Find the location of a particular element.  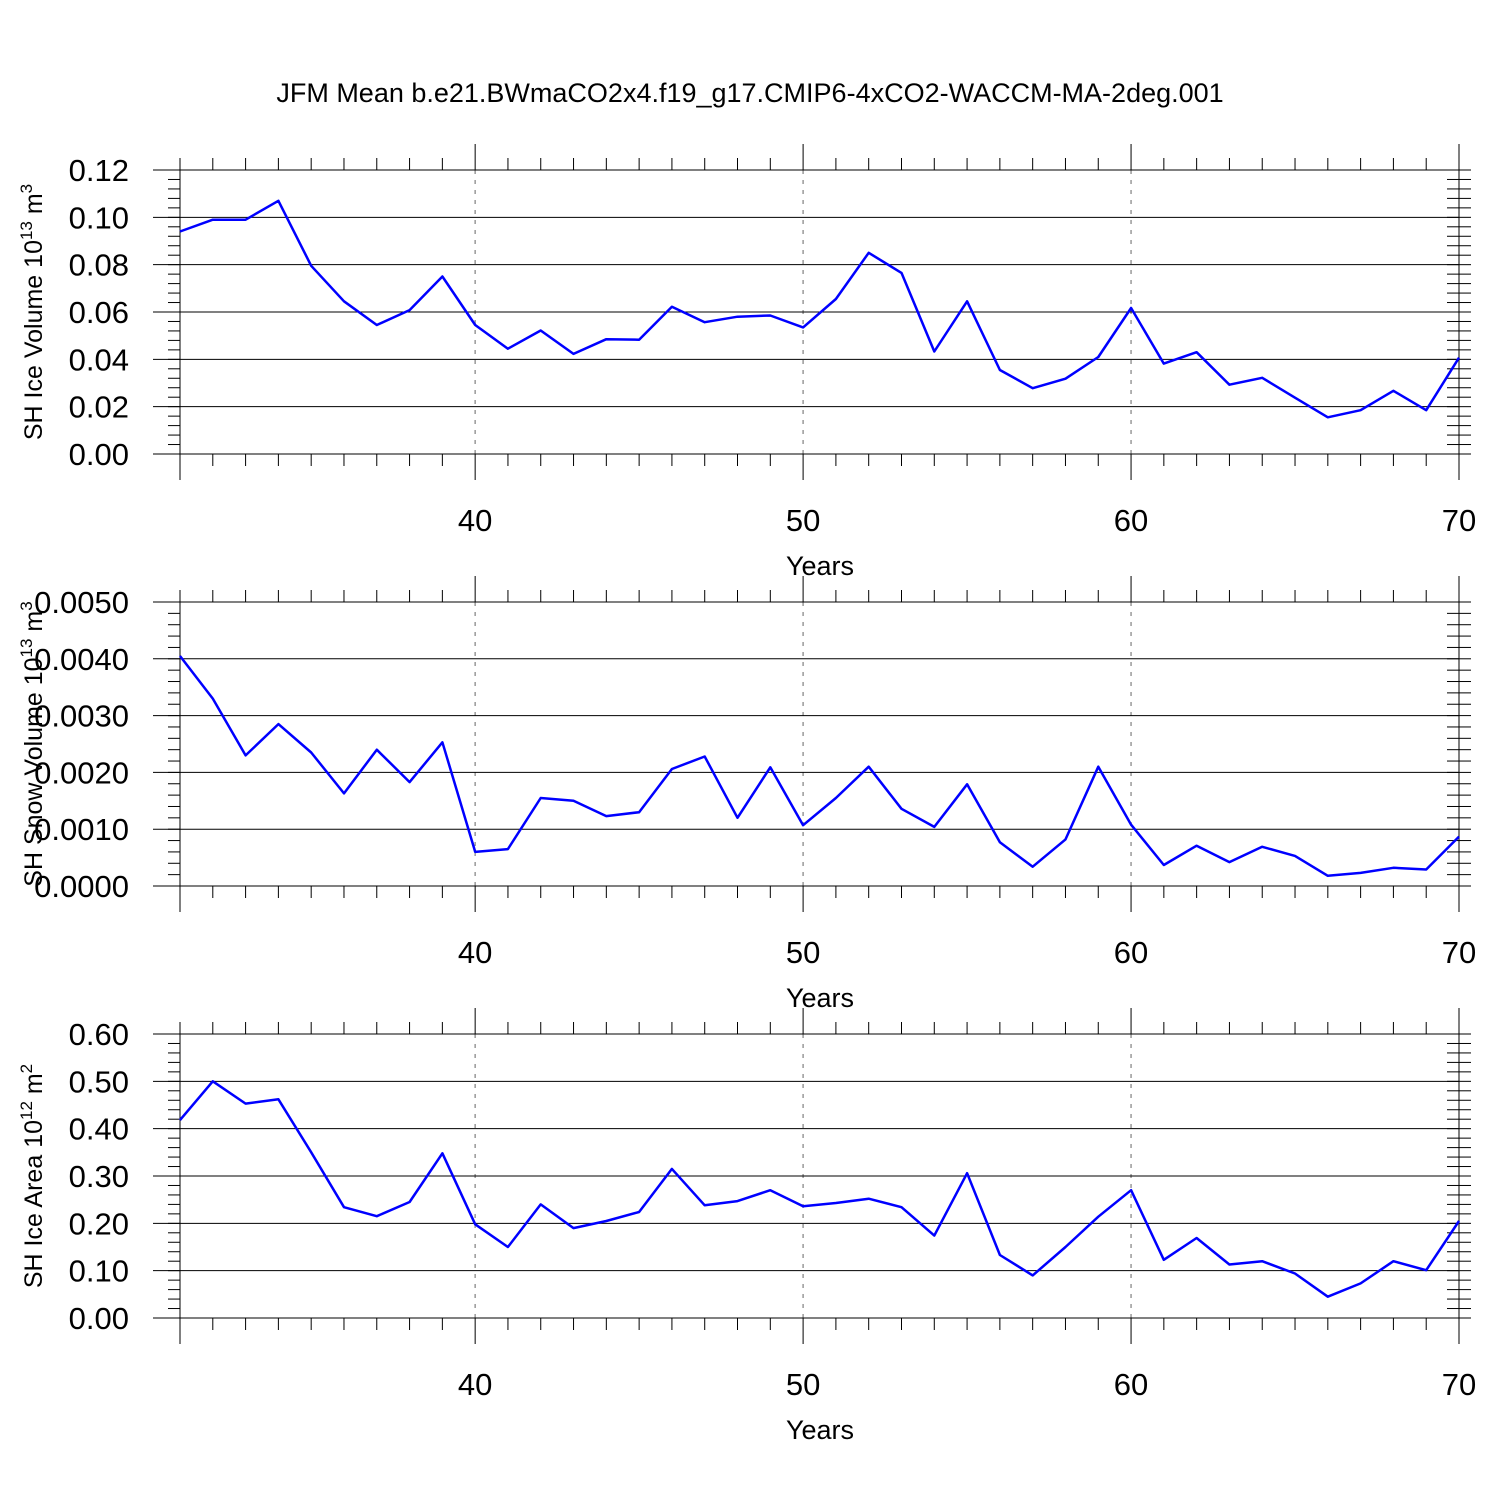

y-tick-label: 0.0000 is located at coordinates (81, 886).